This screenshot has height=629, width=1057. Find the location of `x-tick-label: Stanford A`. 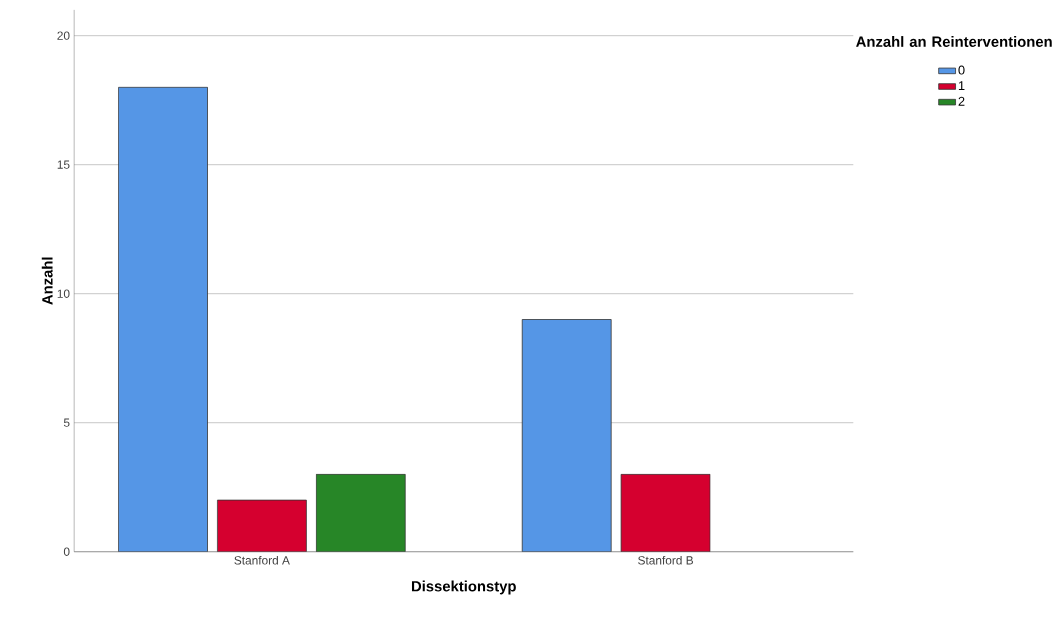

x-tick-label: Stanford A is located at coordinates (262, 560).